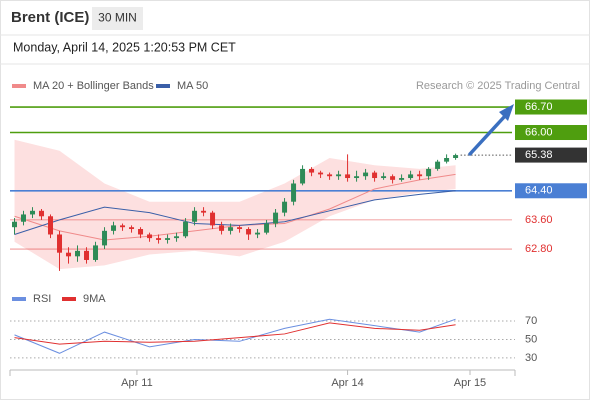  What do you see at coordinates (498, 86) in the screenshot?
I see `source-note: Research © 2025 Trading Central` at bounding box center [498, 86].